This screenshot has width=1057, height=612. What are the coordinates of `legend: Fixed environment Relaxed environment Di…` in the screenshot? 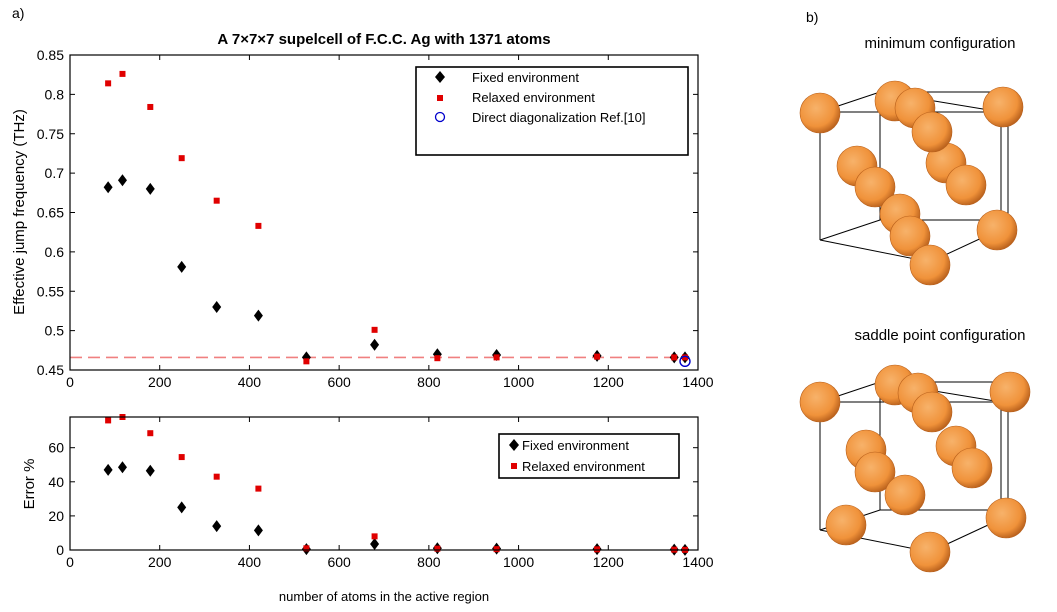 It's located at (552, 111).